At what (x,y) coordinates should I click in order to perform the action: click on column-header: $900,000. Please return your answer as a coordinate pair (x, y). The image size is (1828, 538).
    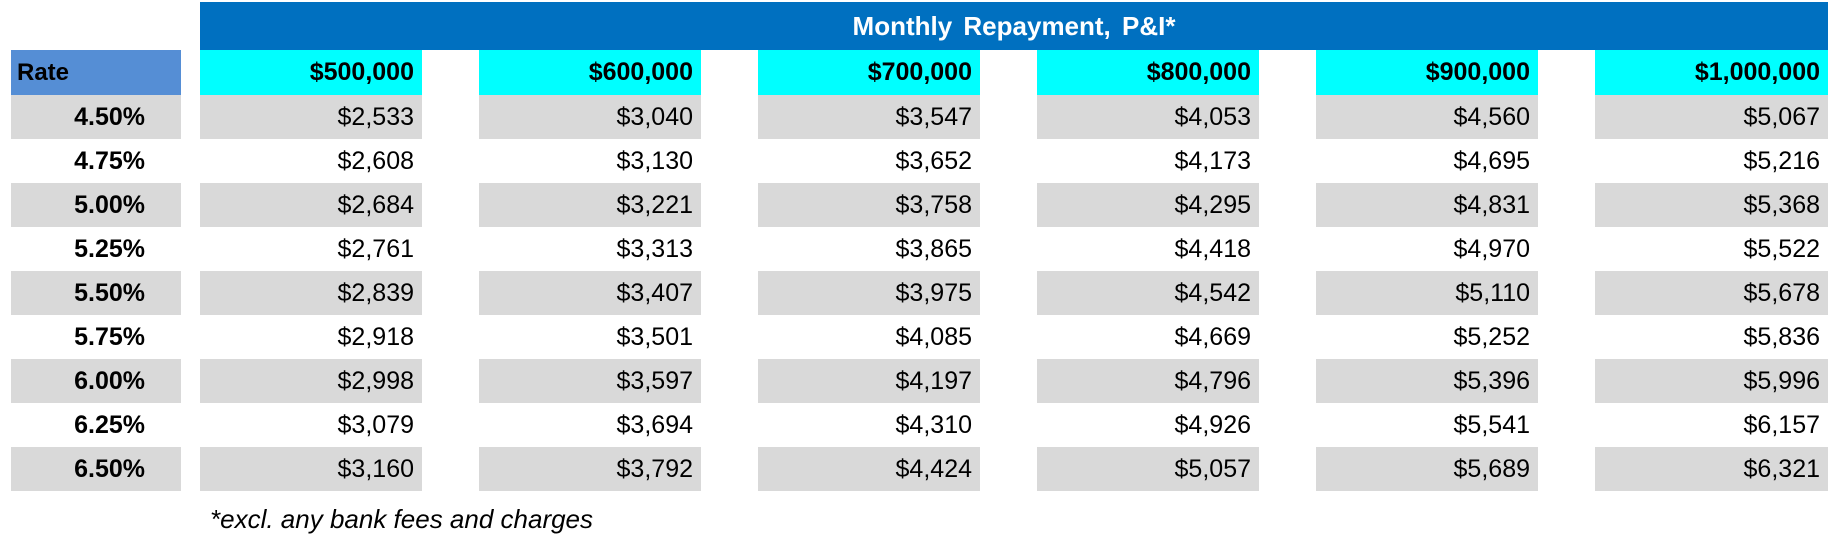
    Looking at the image, I should click on (1427, 72).